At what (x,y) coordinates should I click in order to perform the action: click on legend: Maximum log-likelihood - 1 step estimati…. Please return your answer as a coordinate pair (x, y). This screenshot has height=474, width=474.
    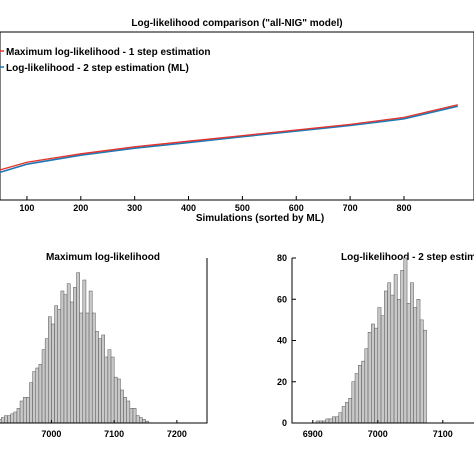
    Looking at the image, I should click on (105, 60).